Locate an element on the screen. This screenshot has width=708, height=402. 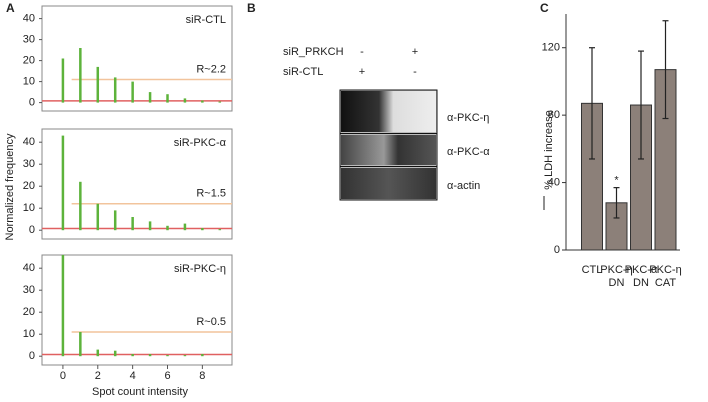
ratio-label: R~1.5 is located at coordinates (211, 194).